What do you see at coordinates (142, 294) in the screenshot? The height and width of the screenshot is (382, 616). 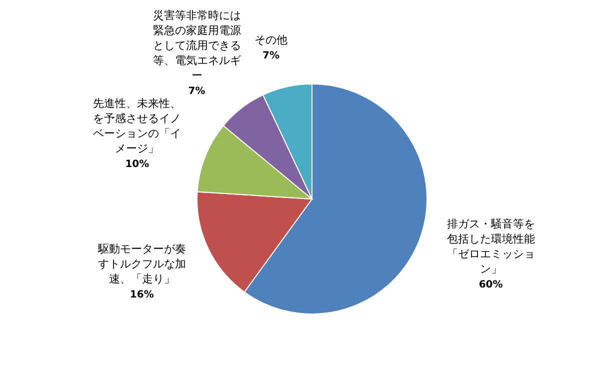 I see `data-label: 16%` at bounding box center [142, 294].